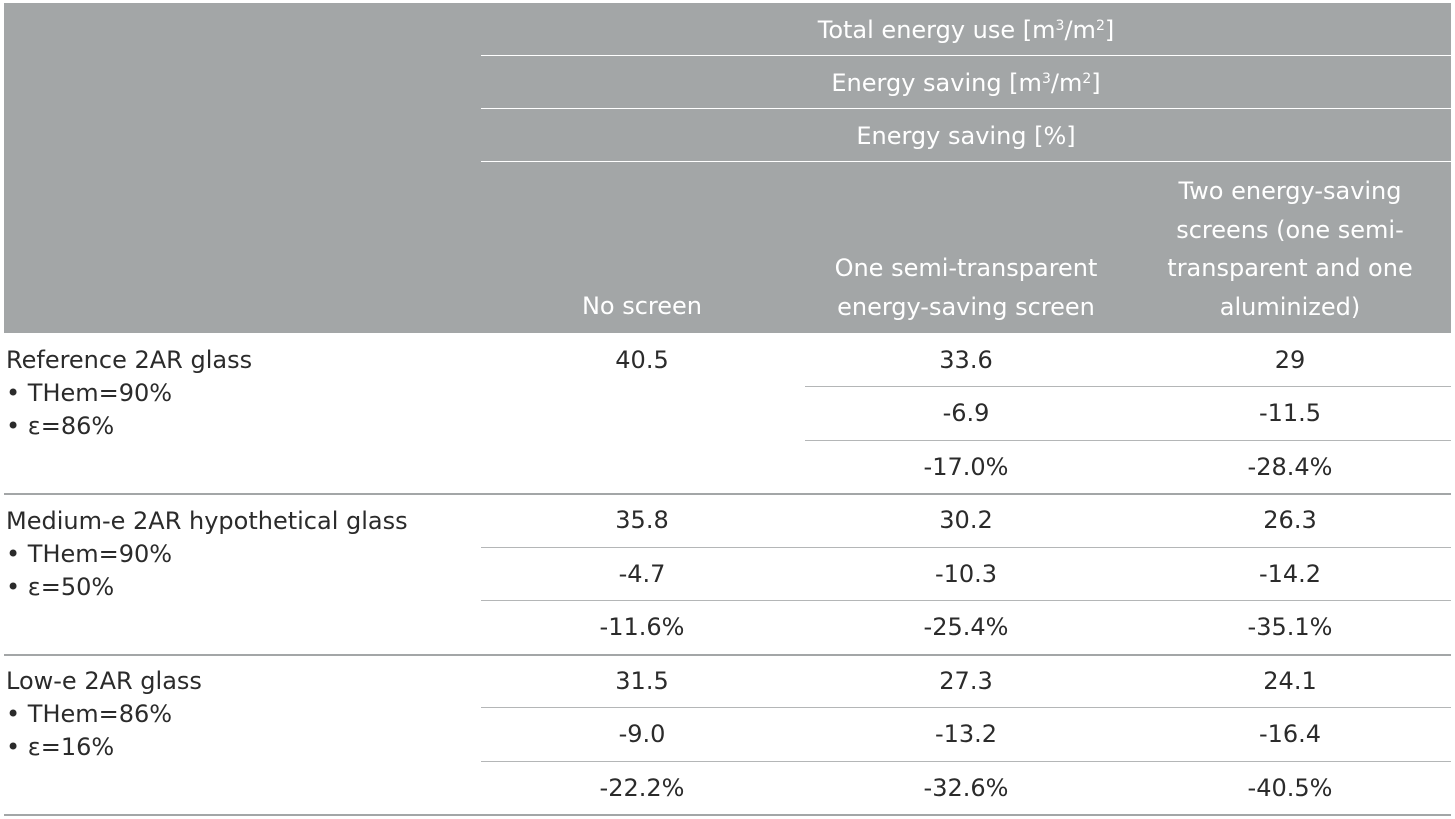  I want to click on table-cell: 35.8, so click(642, 520).